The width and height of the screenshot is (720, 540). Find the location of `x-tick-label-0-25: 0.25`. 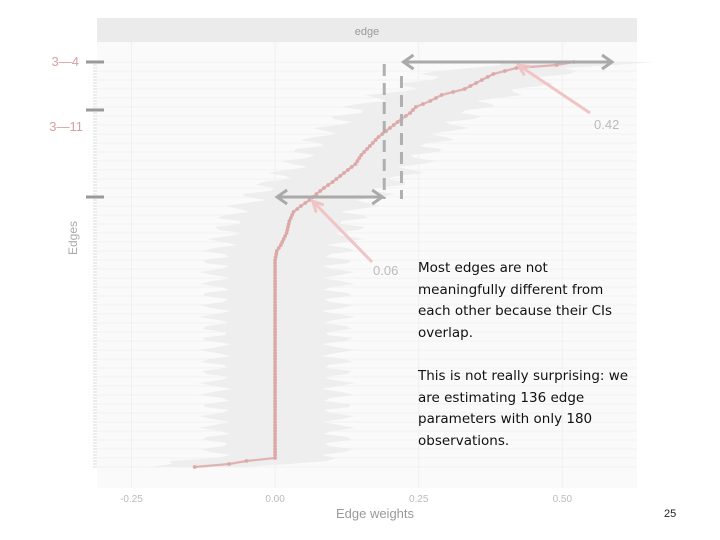

x-tick-label-0-25: 0.25 is located at coordinates (419, 499).